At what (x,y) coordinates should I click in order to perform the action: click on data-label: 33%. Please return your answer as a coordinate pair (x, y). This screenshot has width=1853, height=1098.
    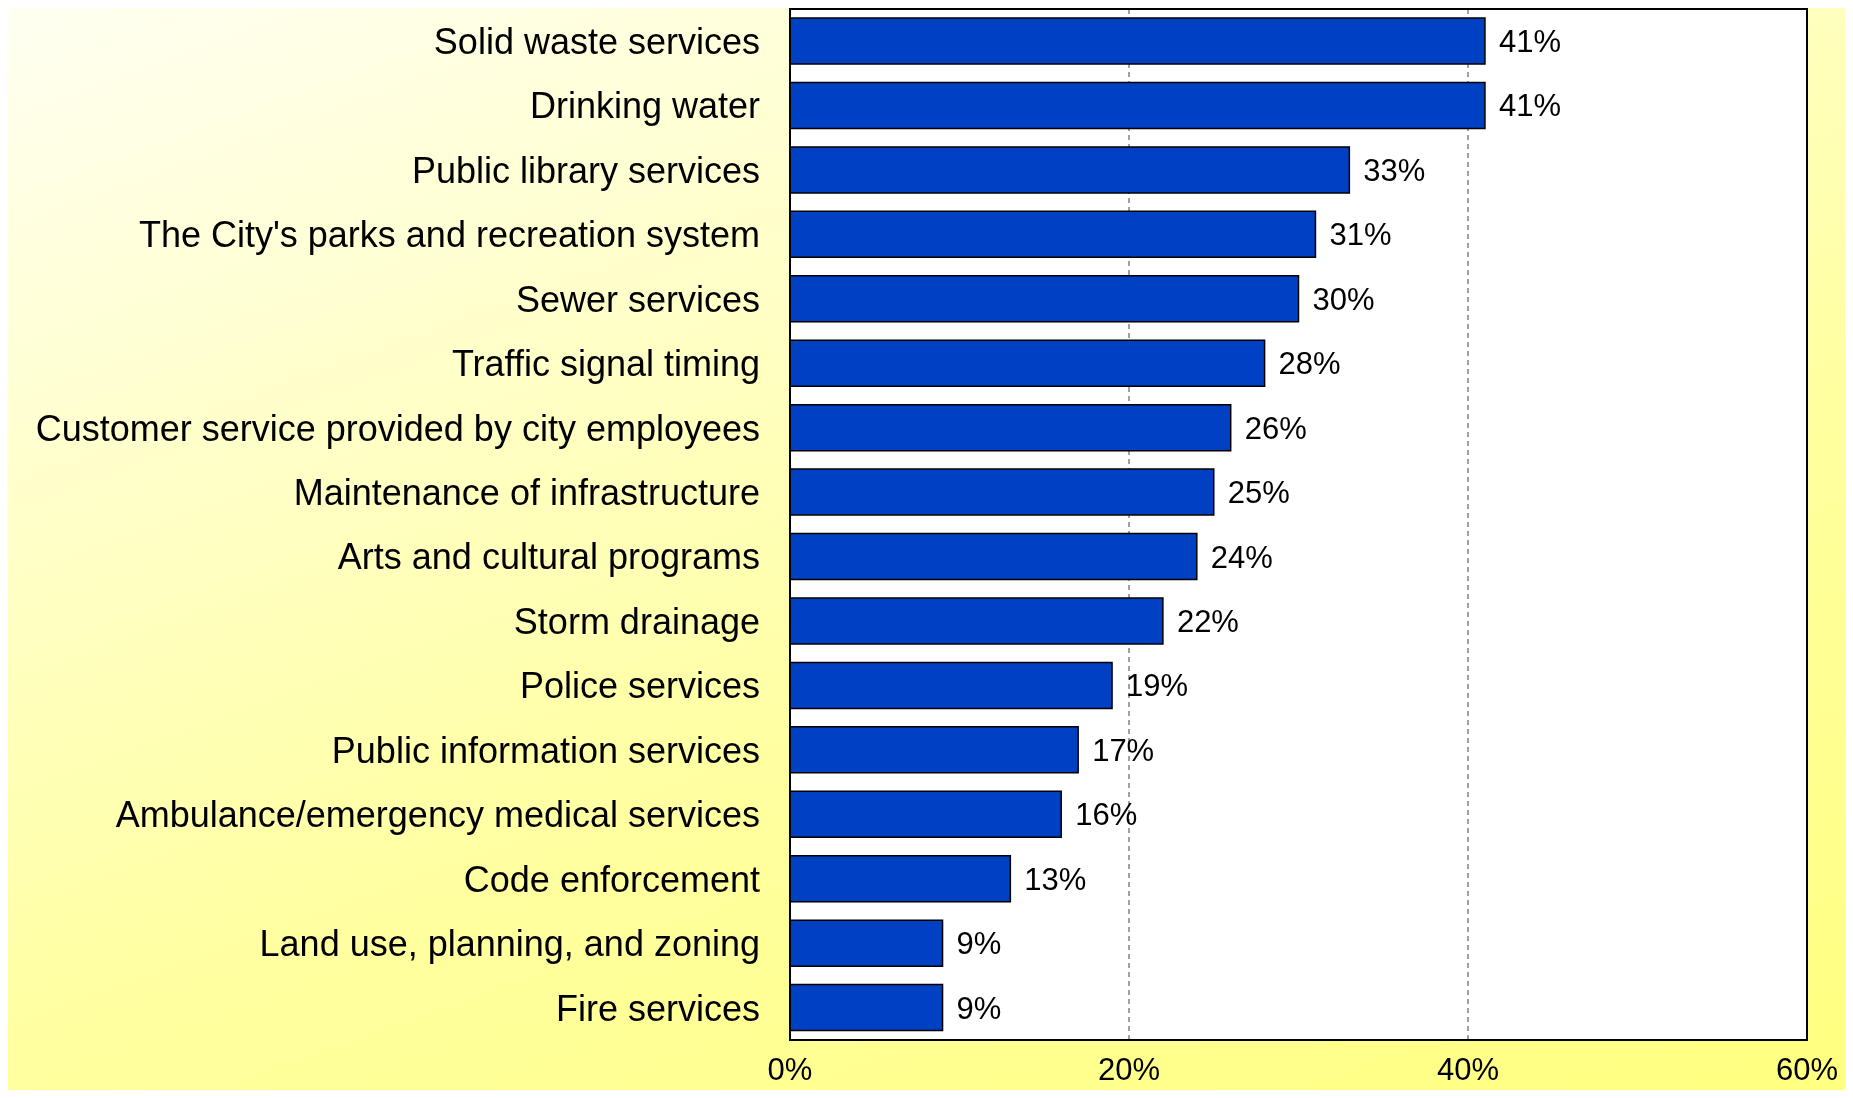
    Looking at the image, I should click on (1394, 170).